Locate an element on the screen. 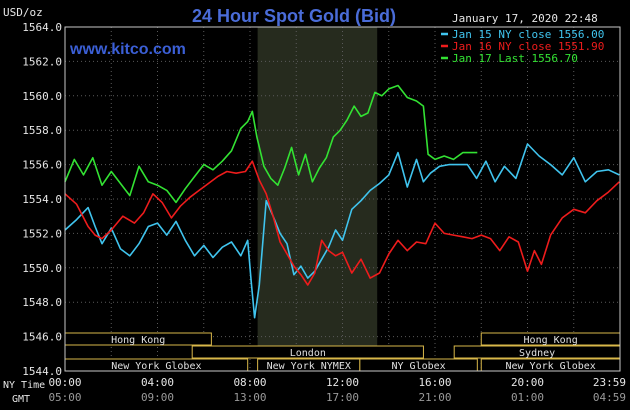 The height and width of the screenshot is (410, 630). legend-label-jan16: Jan 16 NY close 1551.90 is located at coordinates (528, 46).